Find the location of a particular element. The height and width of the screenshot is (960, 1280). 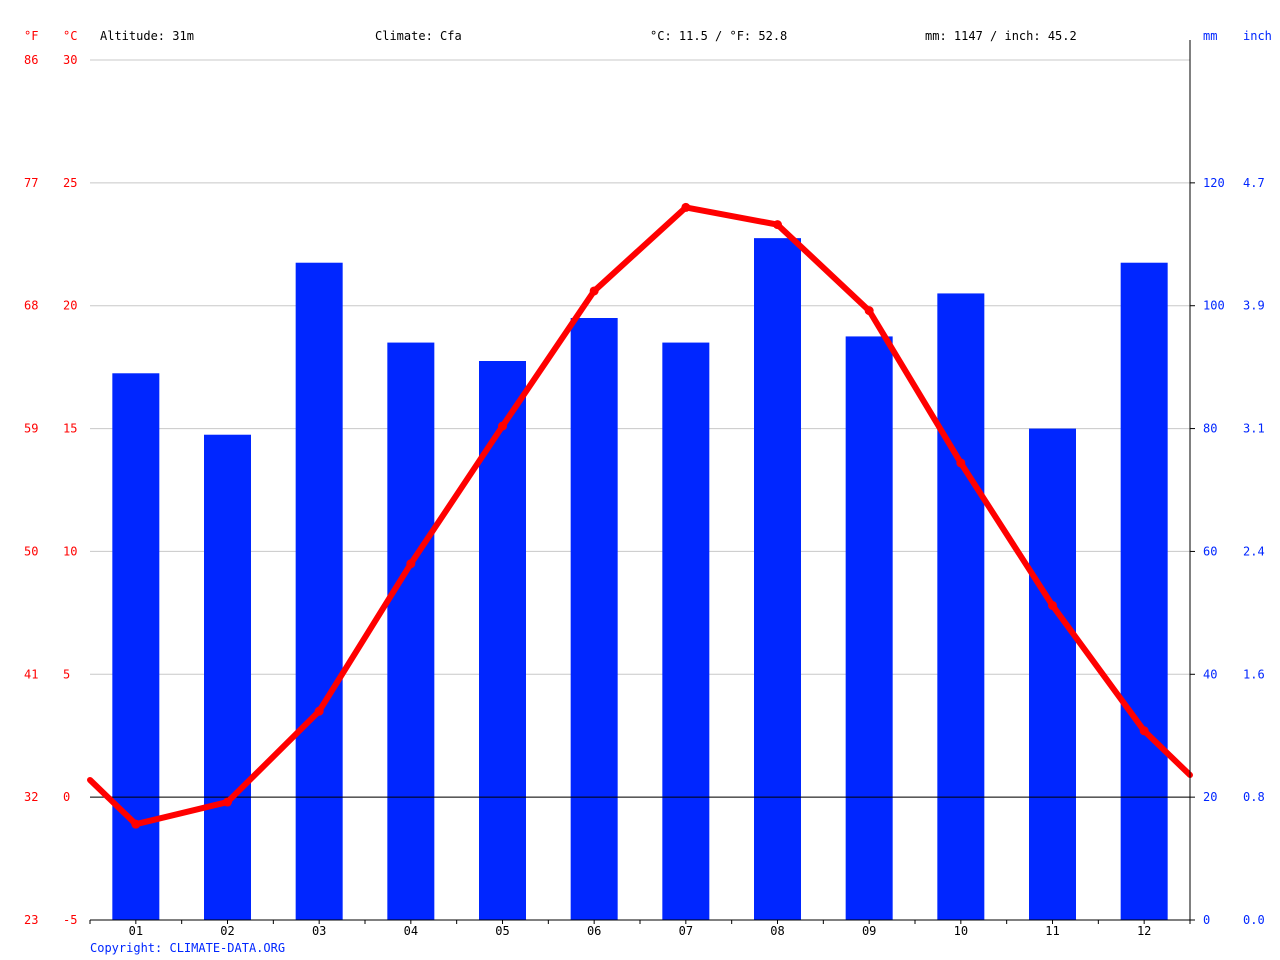

celsius-tick-label: 25 is located at coordinates (70, 183).